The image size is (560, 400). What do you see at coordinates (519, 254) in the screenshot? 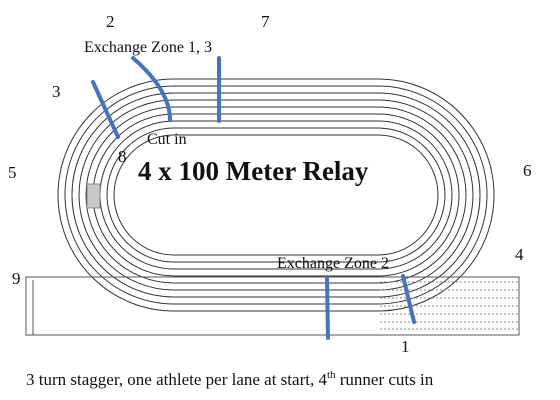
I see `point-label-4: 4` at bounding box center [519, 254].